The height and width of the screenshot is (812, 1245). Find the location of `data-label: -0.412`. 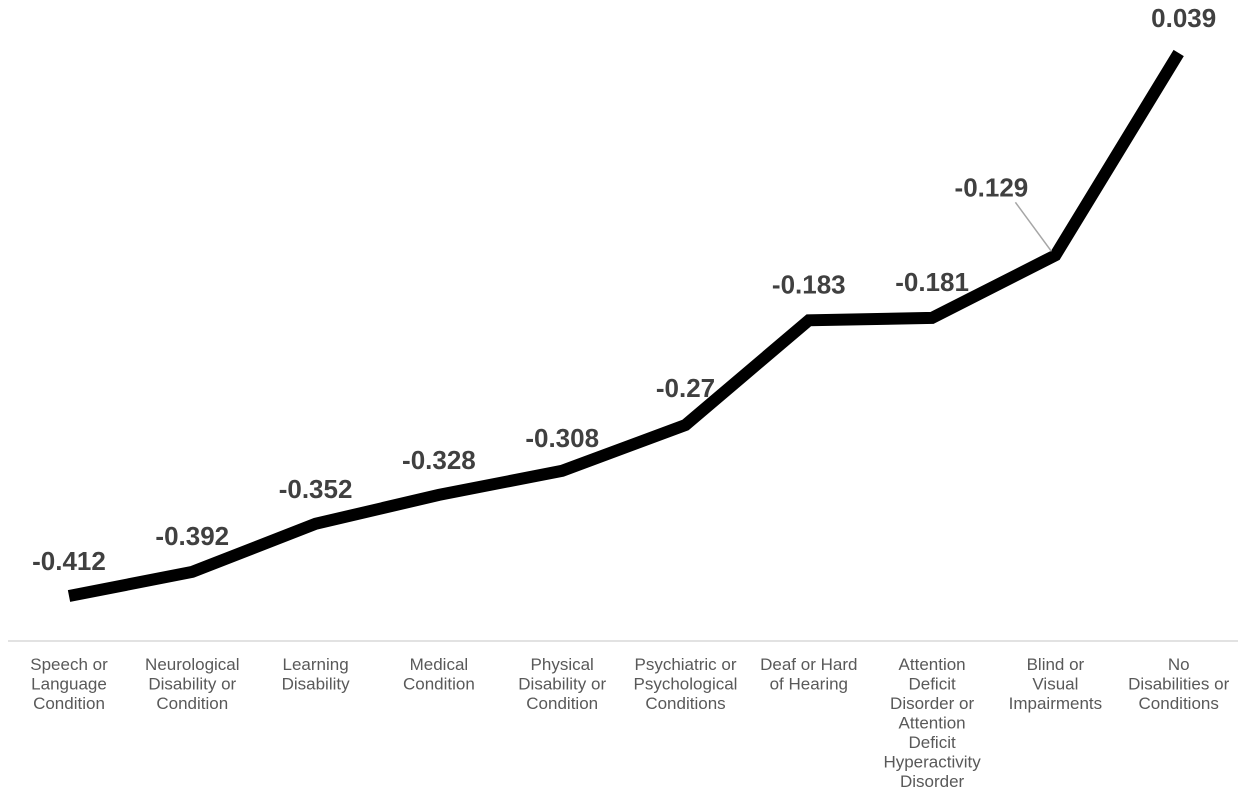

data-label: -0.412 is located at coordinates (69, 561).